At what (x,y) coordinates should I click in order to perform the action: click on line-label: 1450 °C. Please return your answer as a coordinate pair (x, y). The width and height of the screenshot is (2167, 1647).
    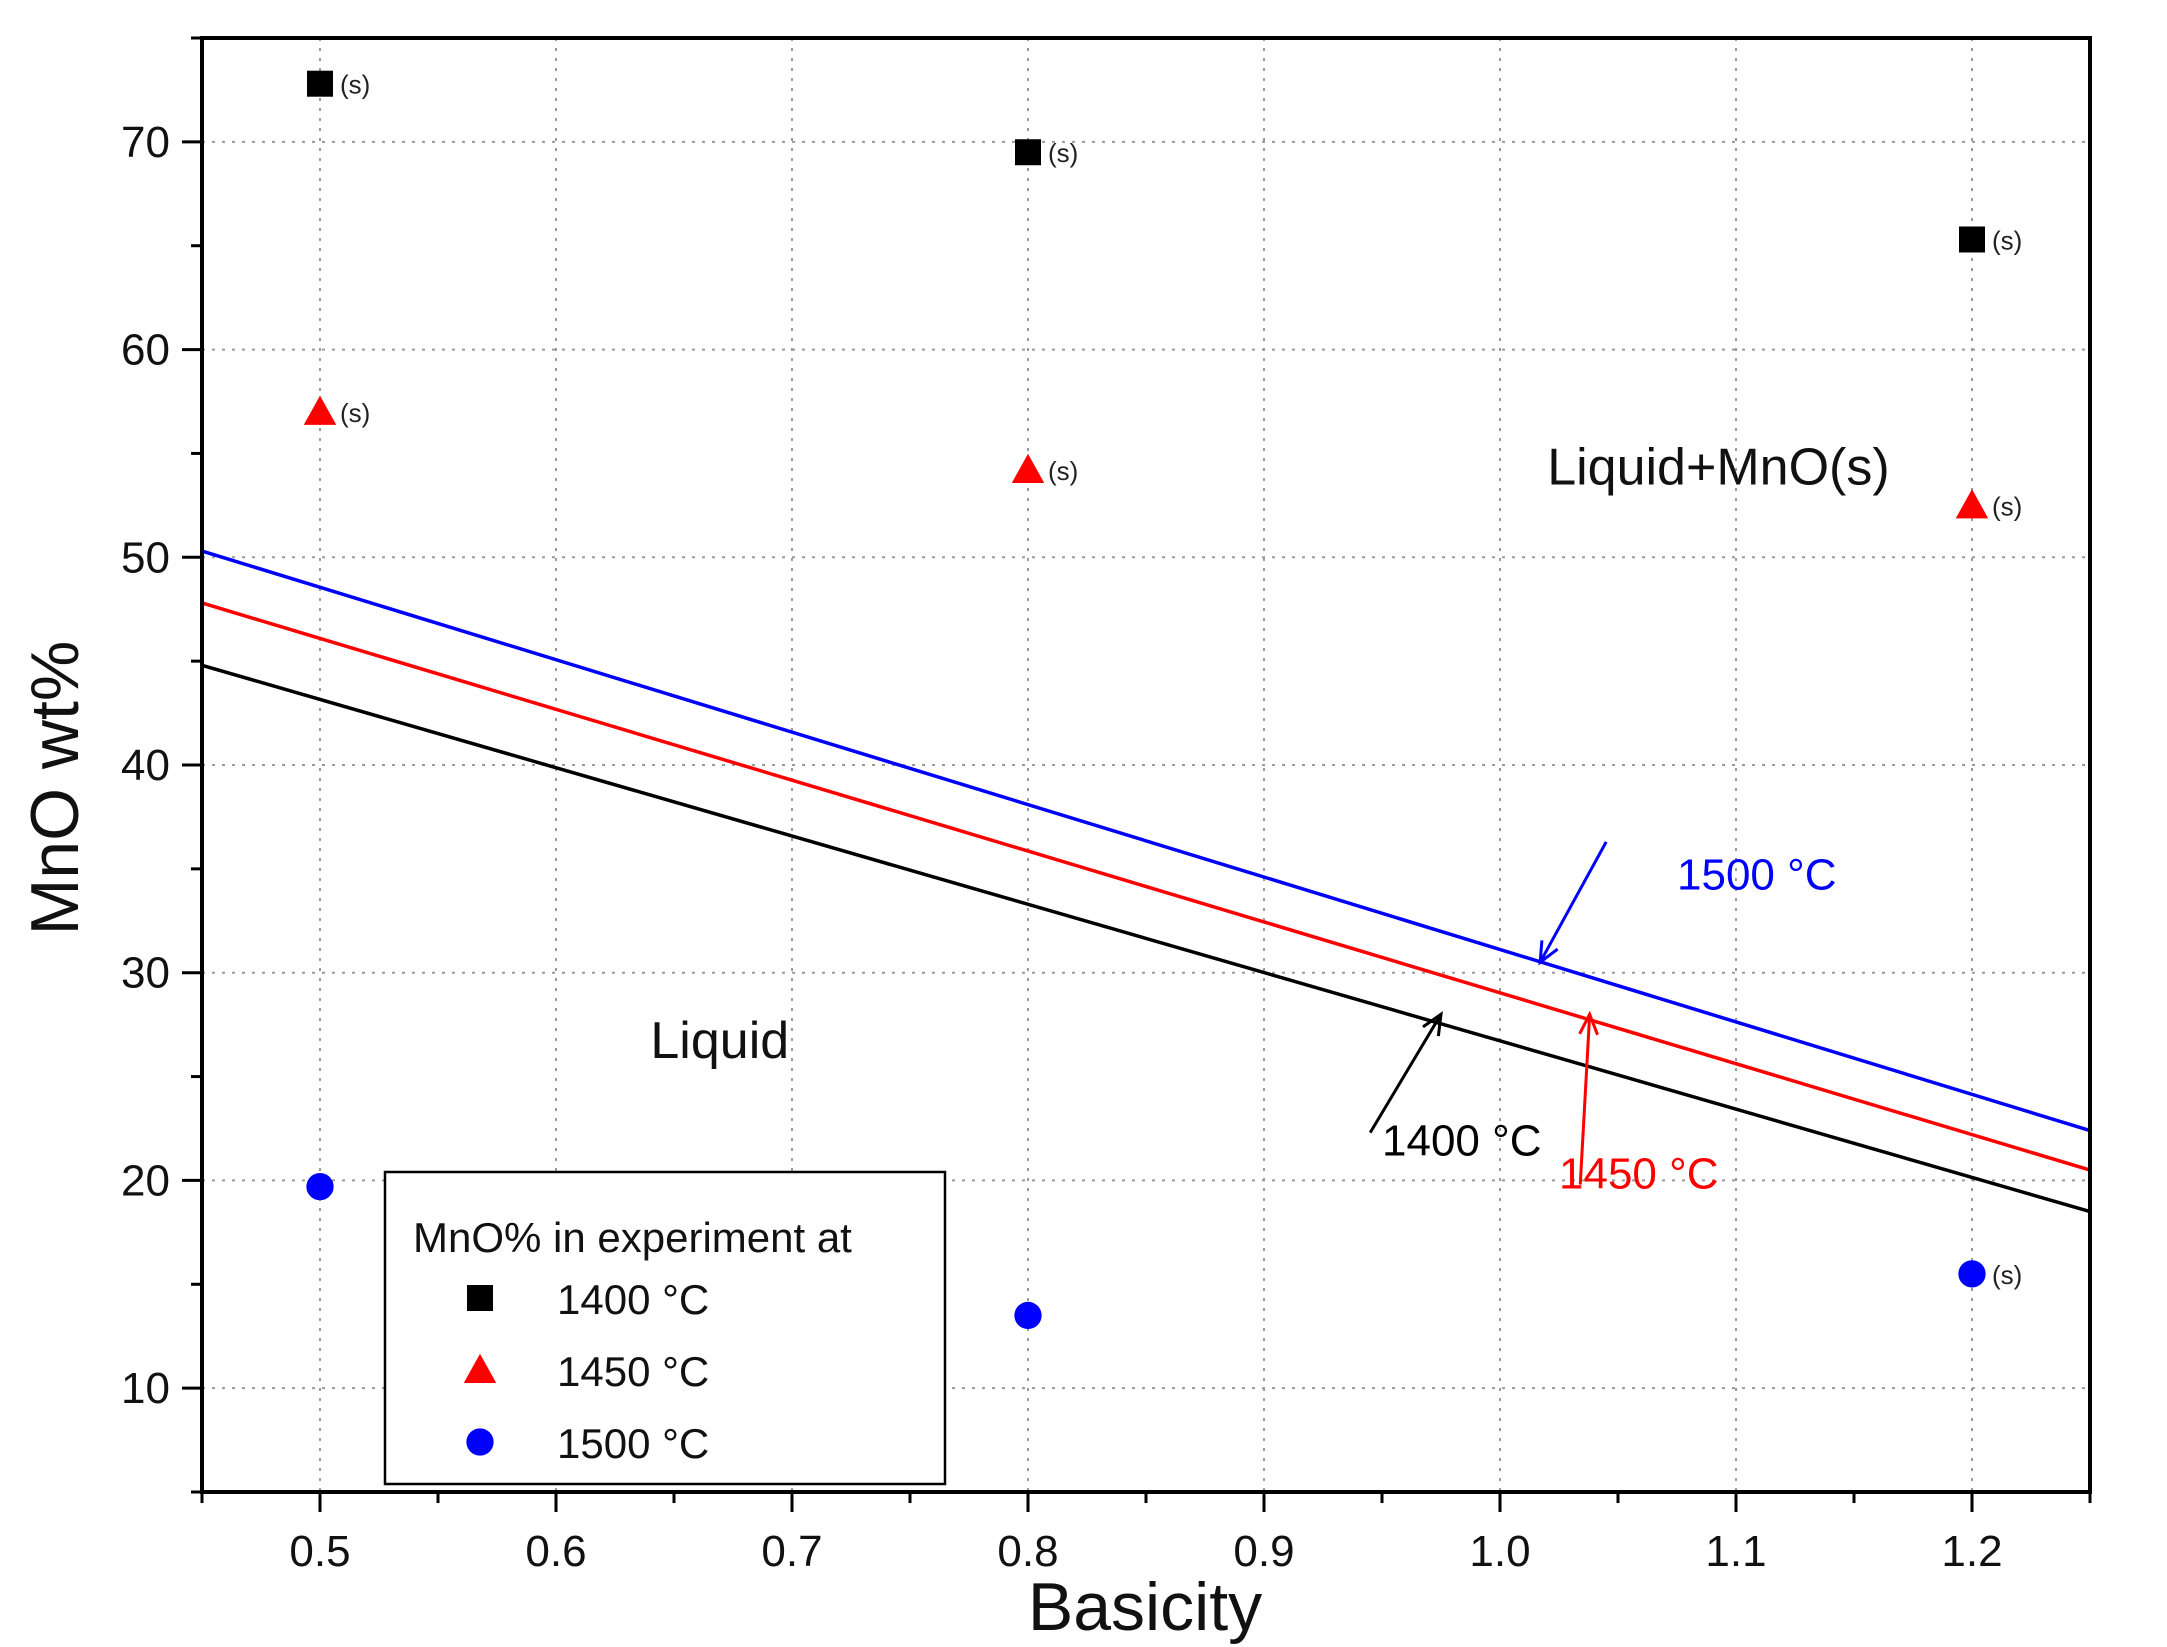
    Looking at the image, I should click on (1638, 1174).